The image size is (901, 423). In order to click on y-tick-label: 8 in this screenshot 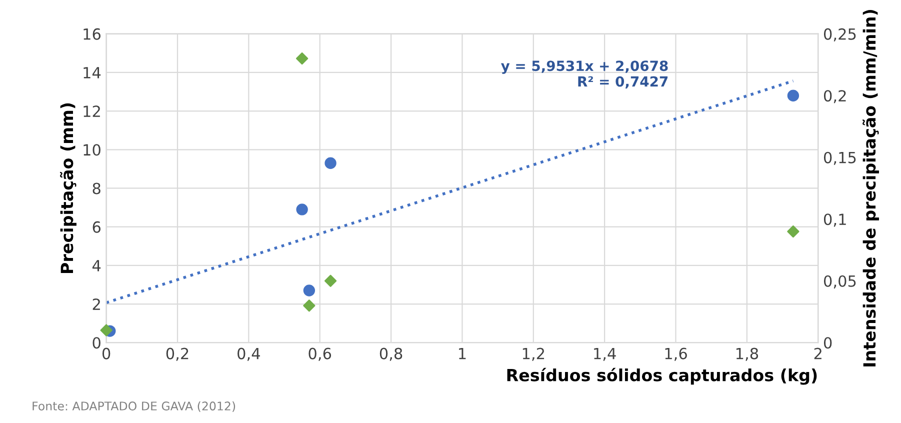, I will do `click(96, 188)`.